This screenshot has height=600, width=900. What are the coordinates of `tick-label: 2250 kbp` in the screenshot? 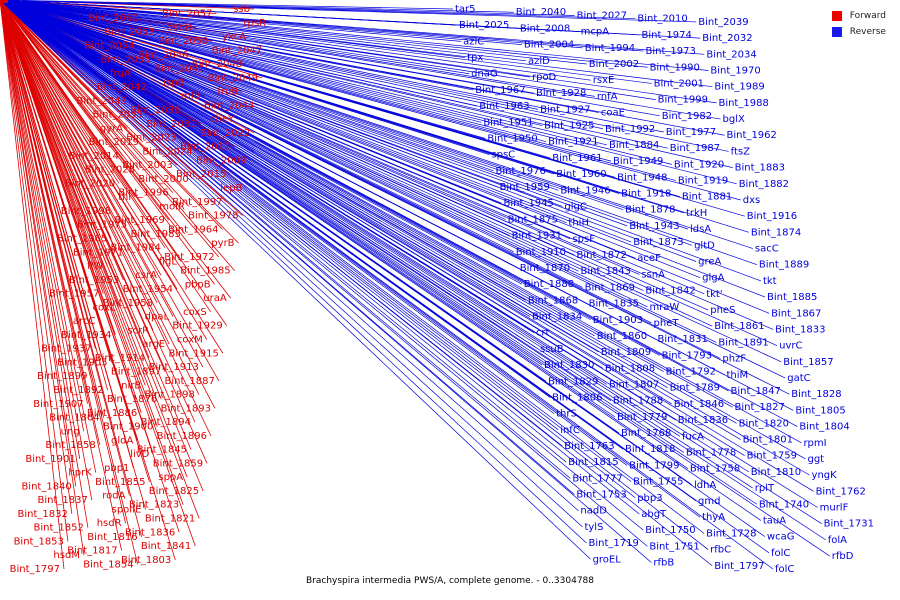 It's located at (12, 1).